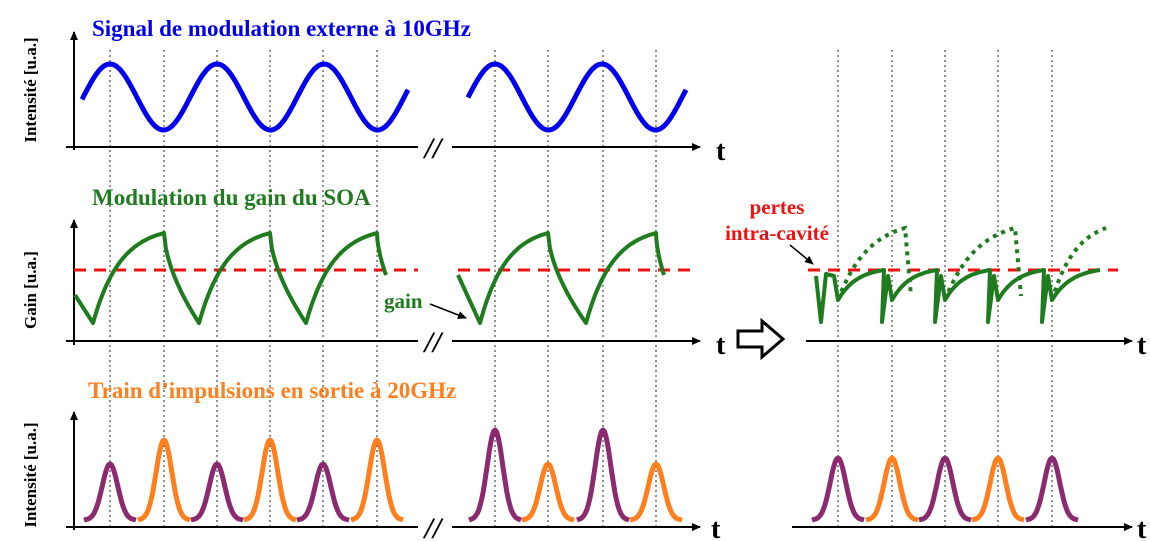 This screenshot has height=541, width=1150. Describe the element at coordinates (1142, 345) in the screenshot. I see `t-label-row2-right: t` at that location.